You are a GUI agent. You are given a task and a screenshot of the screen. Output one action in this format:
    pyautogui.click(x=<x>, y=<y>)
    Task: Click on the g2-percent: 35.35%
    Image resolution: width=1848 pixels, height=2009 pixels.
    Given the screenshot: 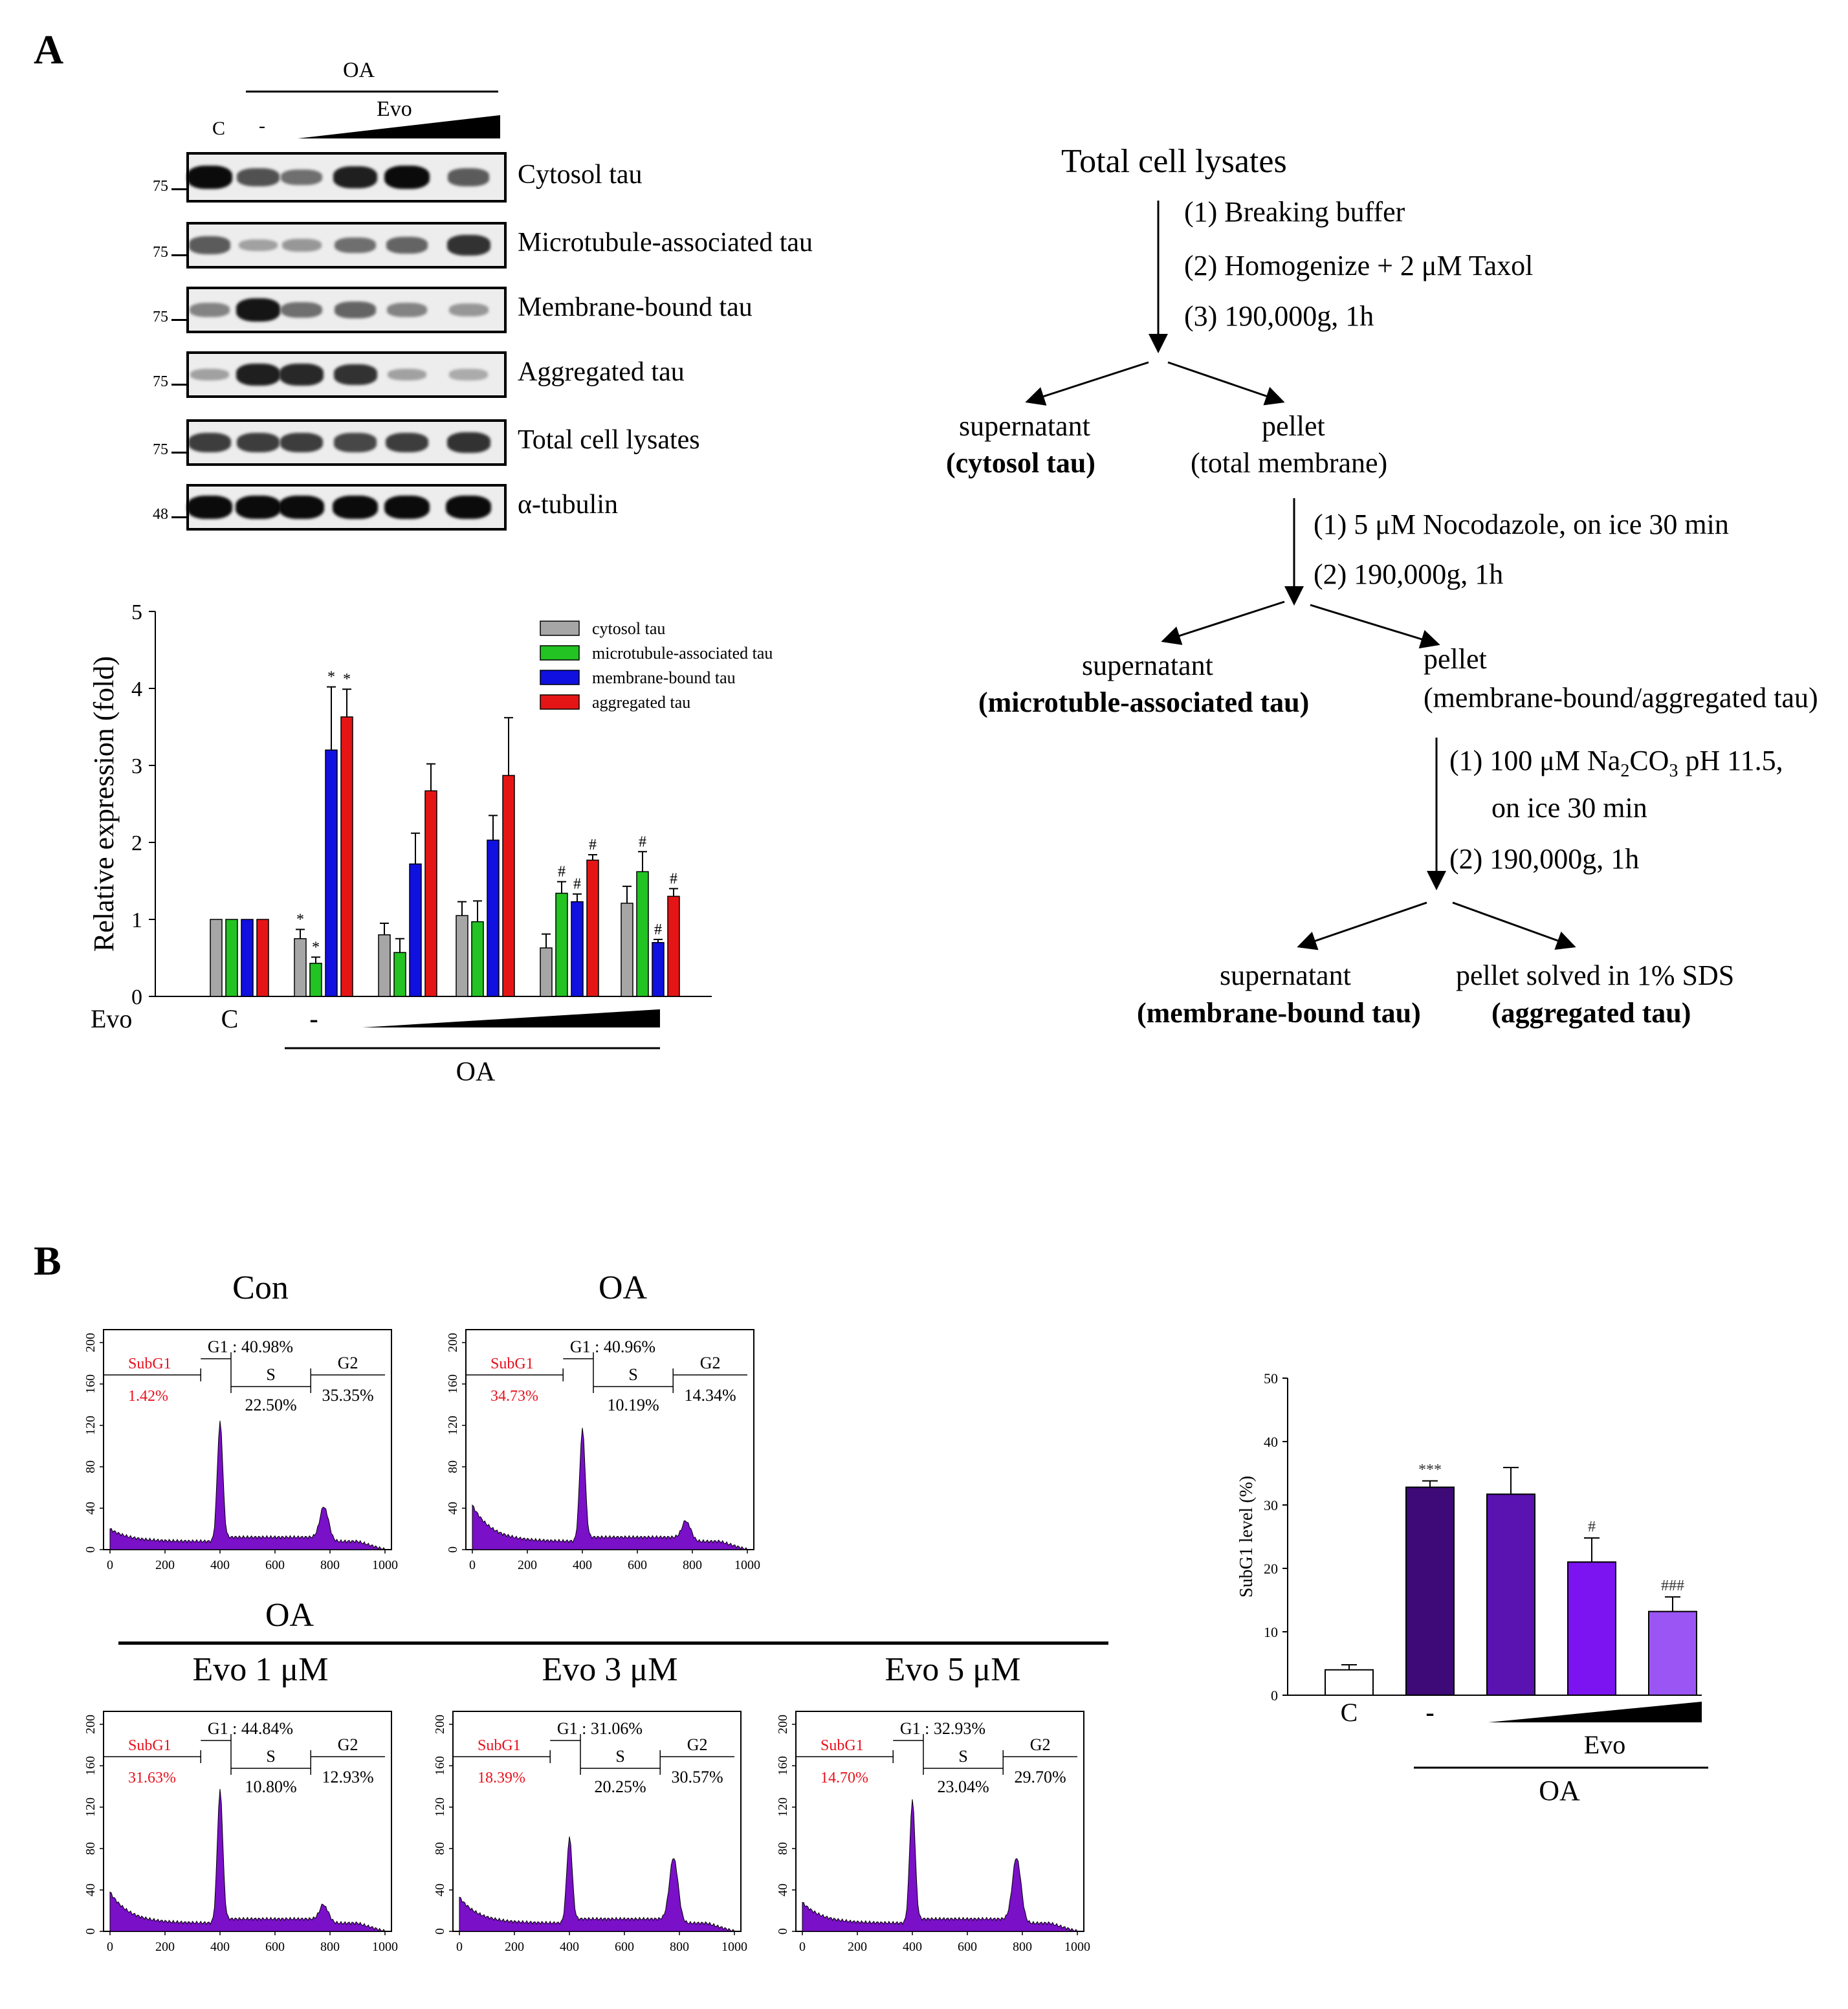 What is the action you would take?
    pyautogui.click(x=348, y=1395)
    